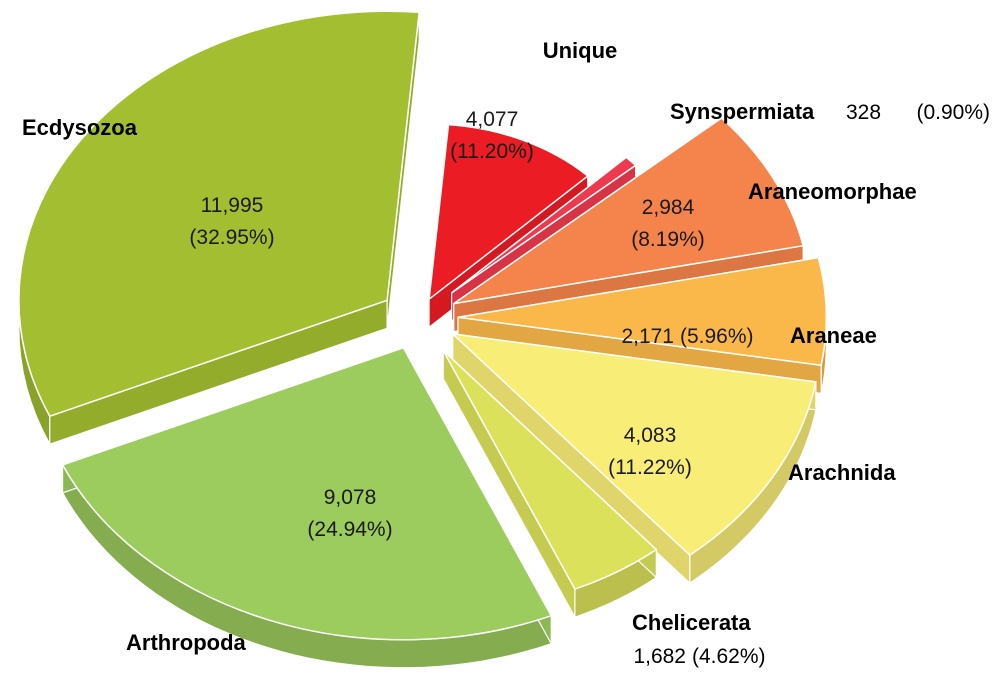 The height and width of the screenshot is (690, 1006). What do you see at coordinates (550, 470) in the screenshot?
I see `slice-chelicerata` at bounding box center [550, 470].